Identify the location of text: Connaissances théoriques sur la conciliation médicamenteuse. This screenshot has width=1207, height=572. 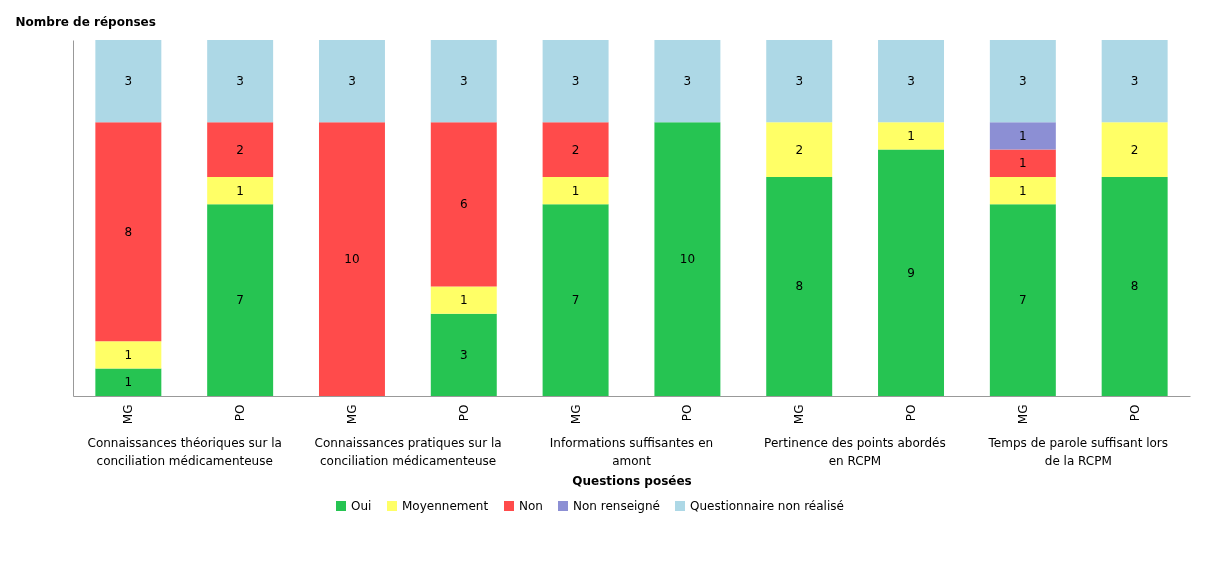
(184, 452).